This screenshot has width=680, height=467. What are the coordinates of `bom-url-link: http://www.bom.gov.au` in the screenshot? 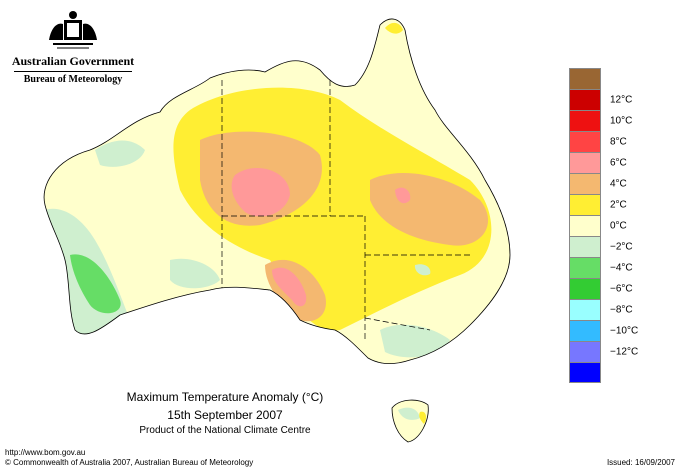 It's located at (45, 452).